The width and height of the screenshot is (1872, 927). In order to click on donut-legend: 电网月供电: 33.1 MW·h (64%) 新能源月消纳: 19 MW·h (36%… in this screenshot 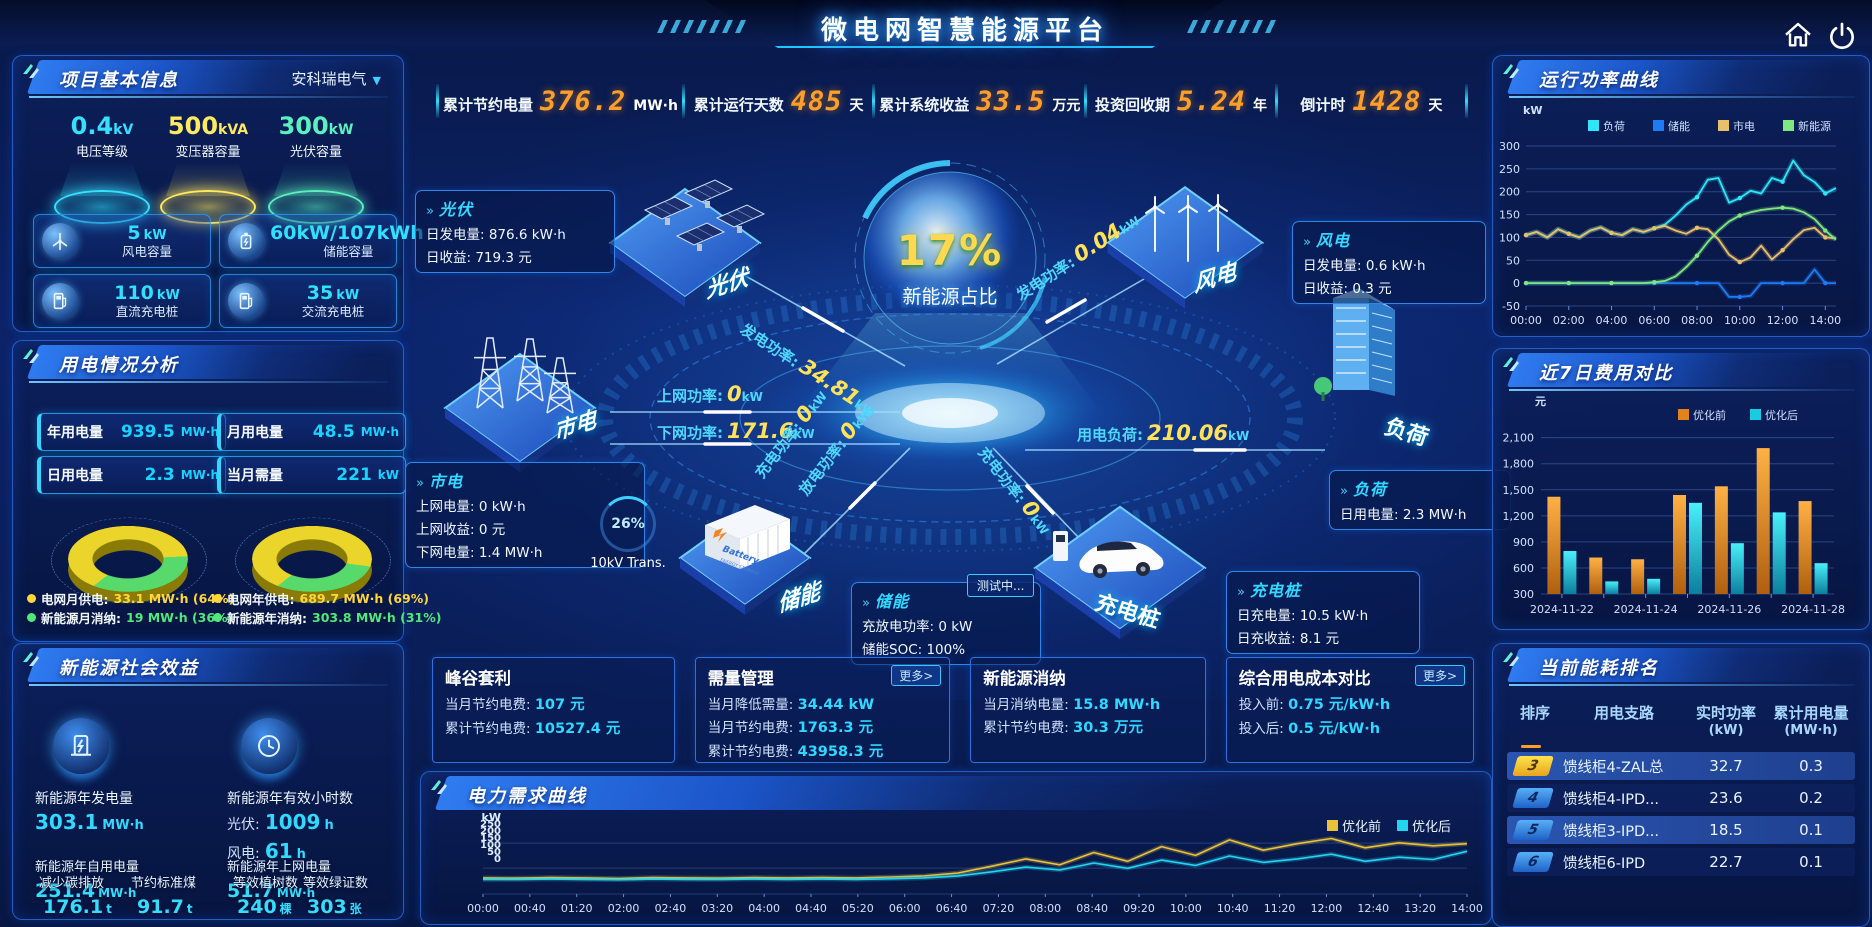, I will do `click(130, 608)`.